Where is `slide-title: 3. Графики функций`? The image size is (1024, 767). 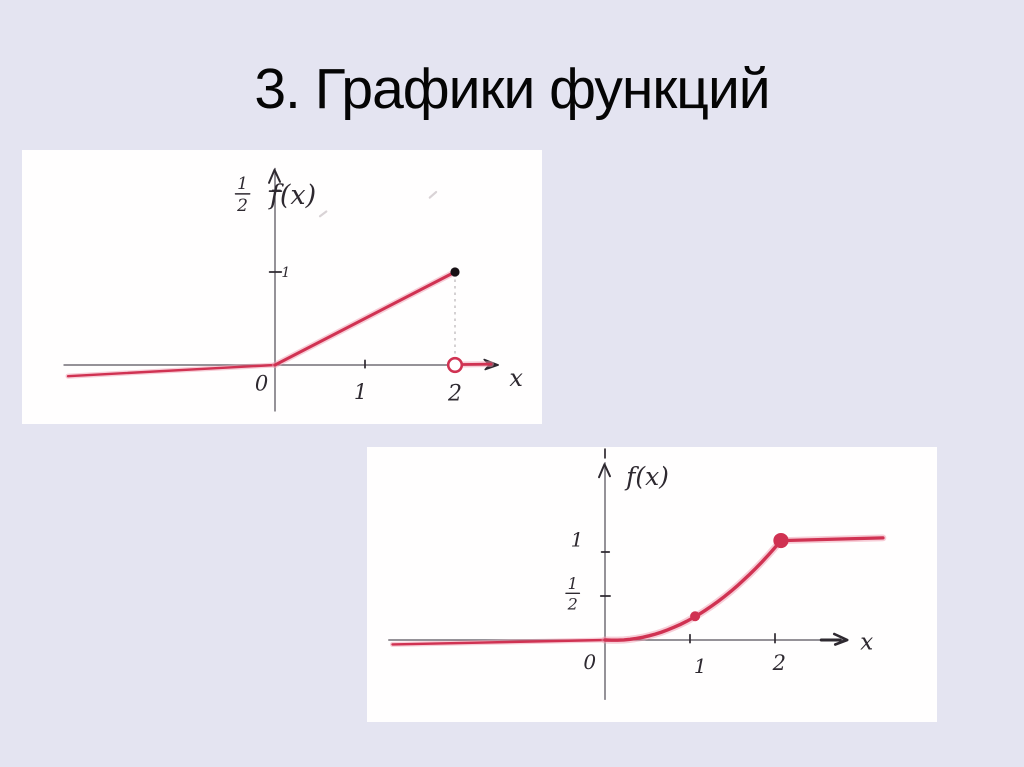
slide-title: 3. Графики функций is located at coordinates (512, 89).